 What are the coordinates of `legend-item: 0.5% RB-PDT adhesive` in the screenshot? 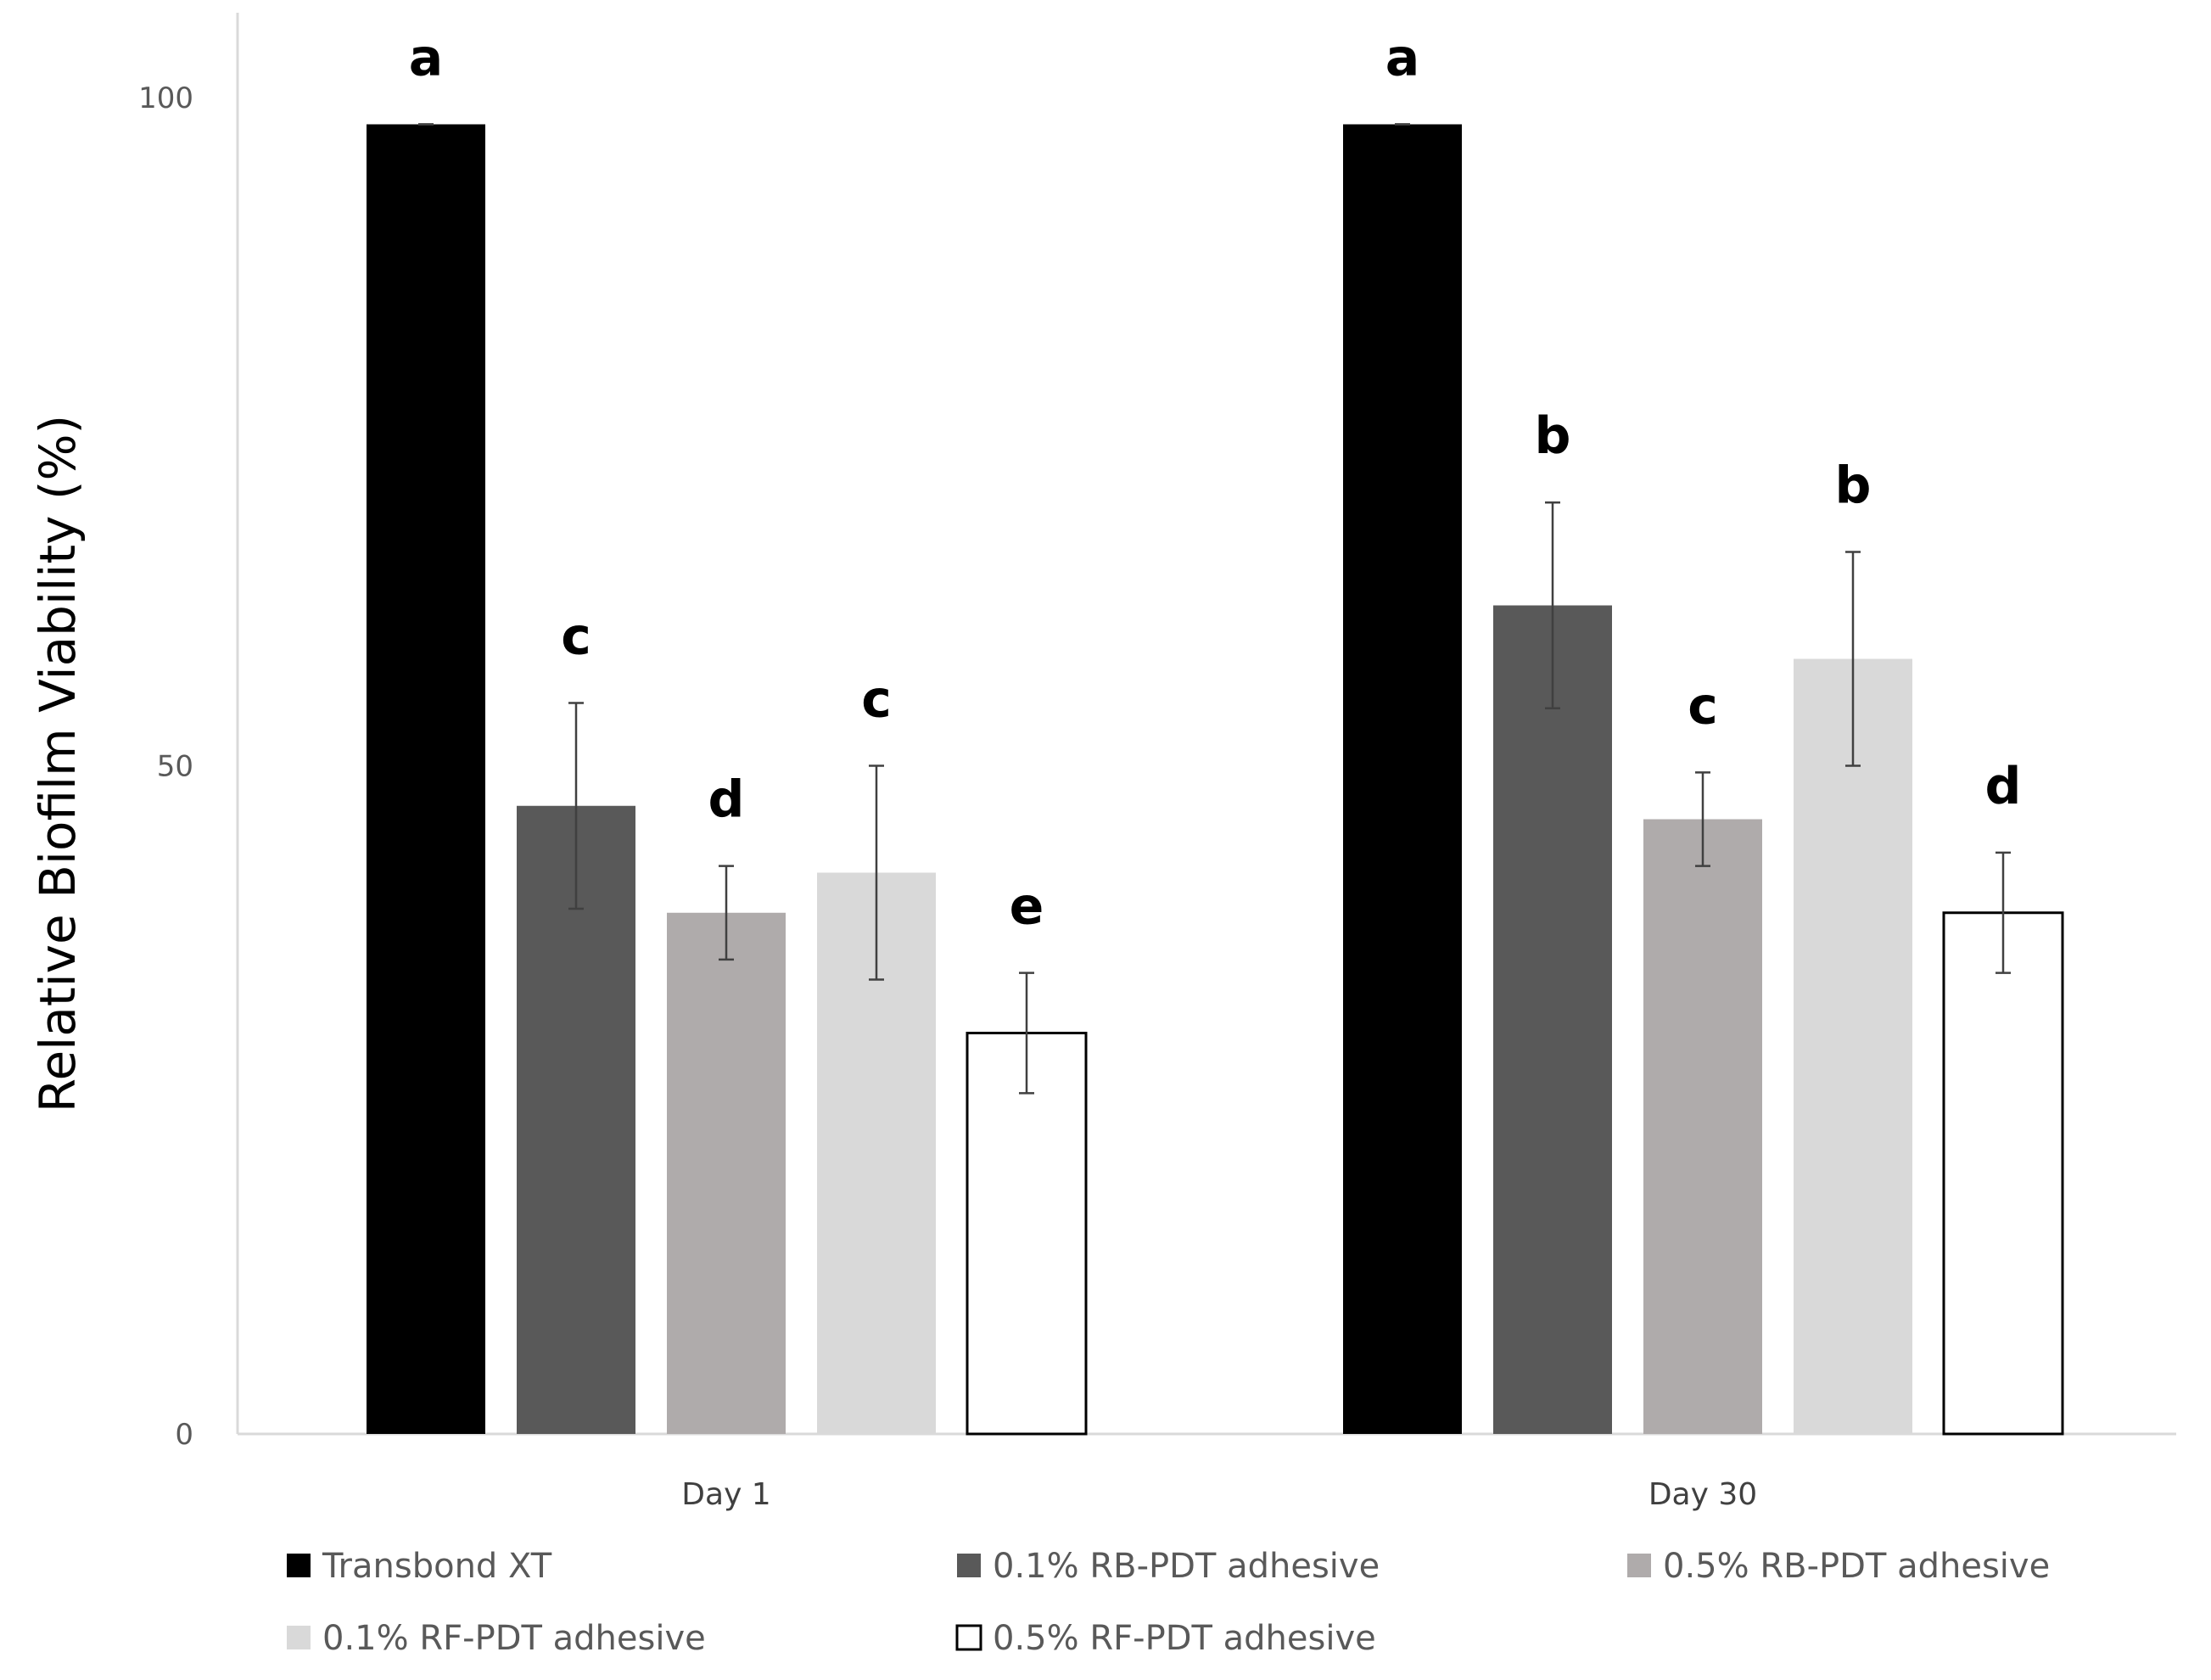 It's located at (1838, 1566).